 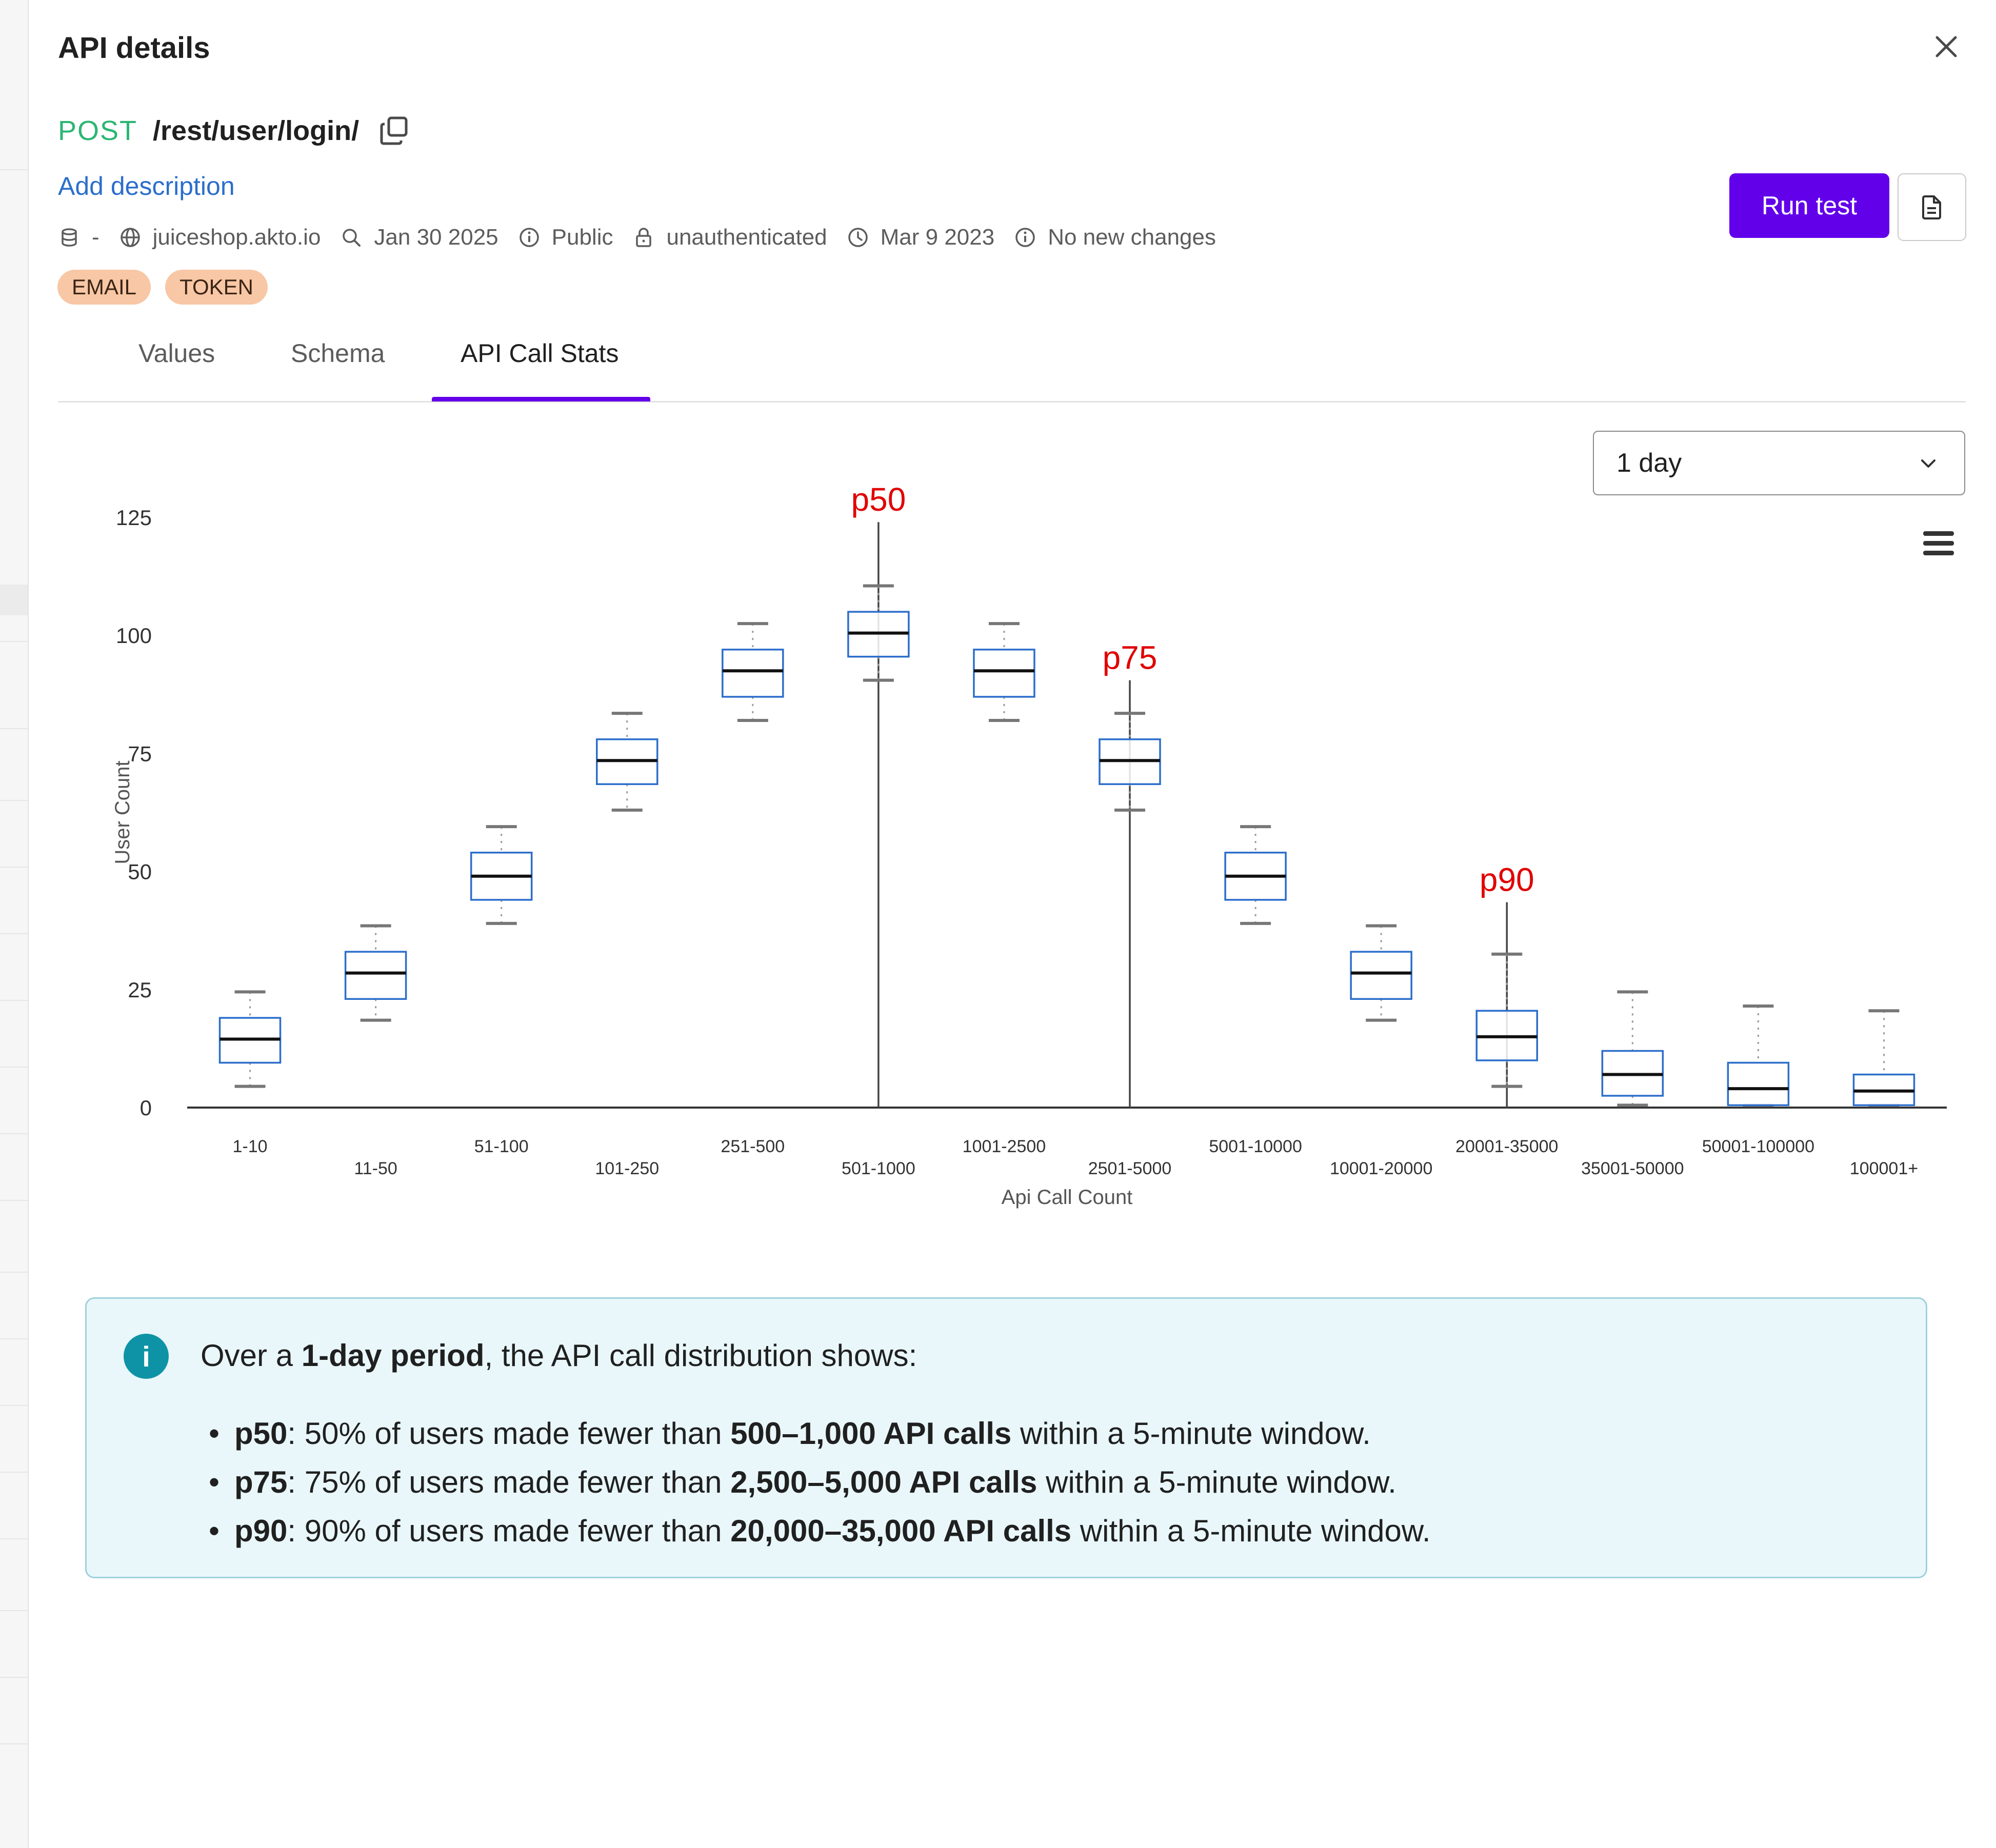 What do you see at coordinates (146, 1108) in the screenshot?
I see `y-tick-label: 0` at bounding box center [146, 1108].